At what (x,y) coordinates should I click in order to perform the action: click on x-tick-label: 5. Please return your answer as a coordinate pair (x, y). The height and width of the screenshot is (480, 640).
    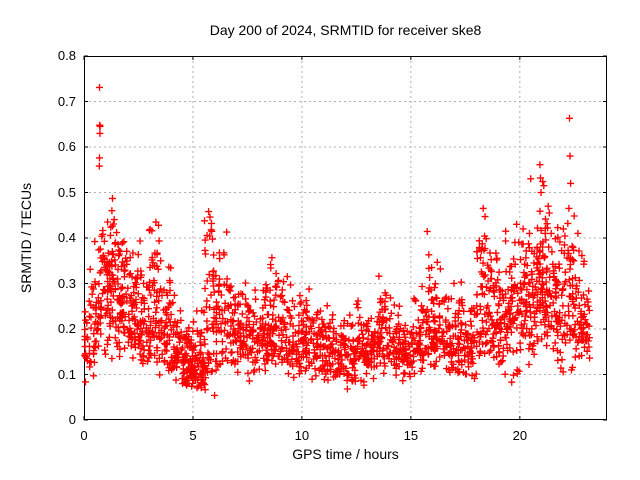
    Looking at the image, I should click on (193, 435).